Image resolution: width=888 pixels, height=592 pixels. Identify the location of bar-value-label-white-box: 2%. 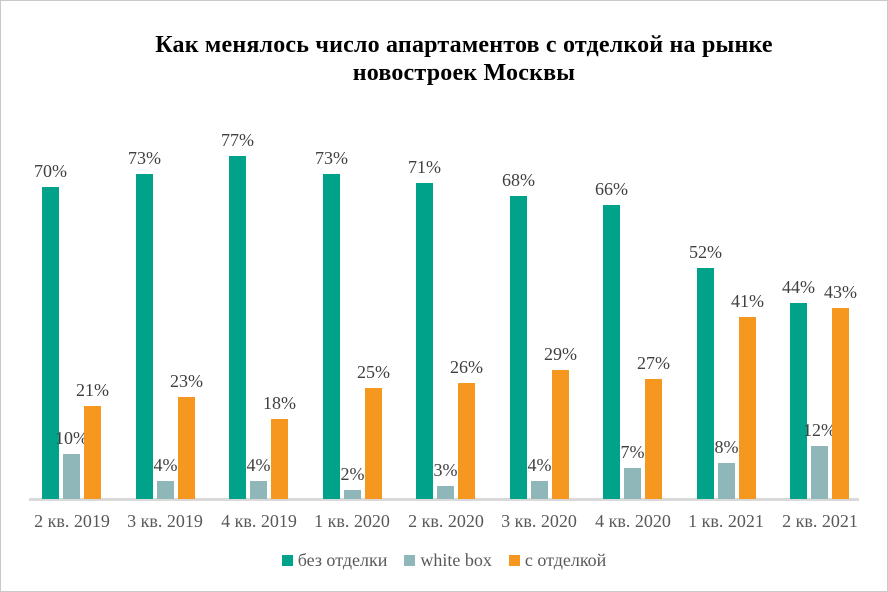
(352, 474).